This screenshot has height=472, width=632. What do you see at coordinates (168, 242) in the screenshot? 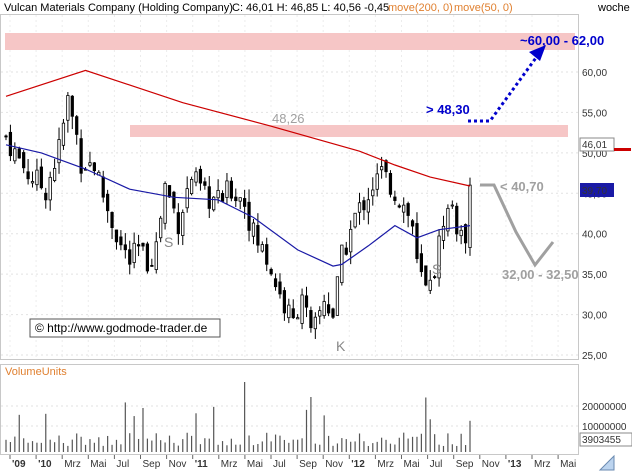
I see `left-shoulder-label: S` at bounding box center [168, 242].